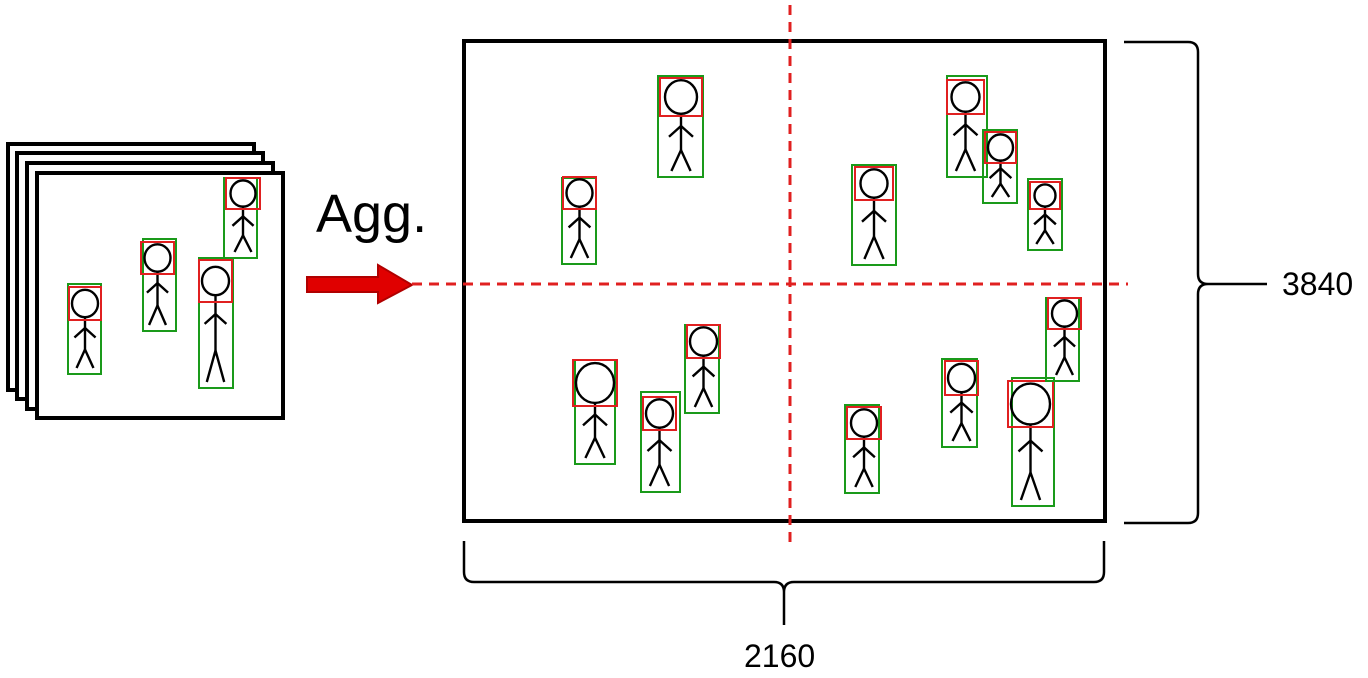 The height and width of the screenshot is (678, 1368). Describe the element at coordinates (360, 284) in the screenshot. I see `aggregation-arrow` at that location.